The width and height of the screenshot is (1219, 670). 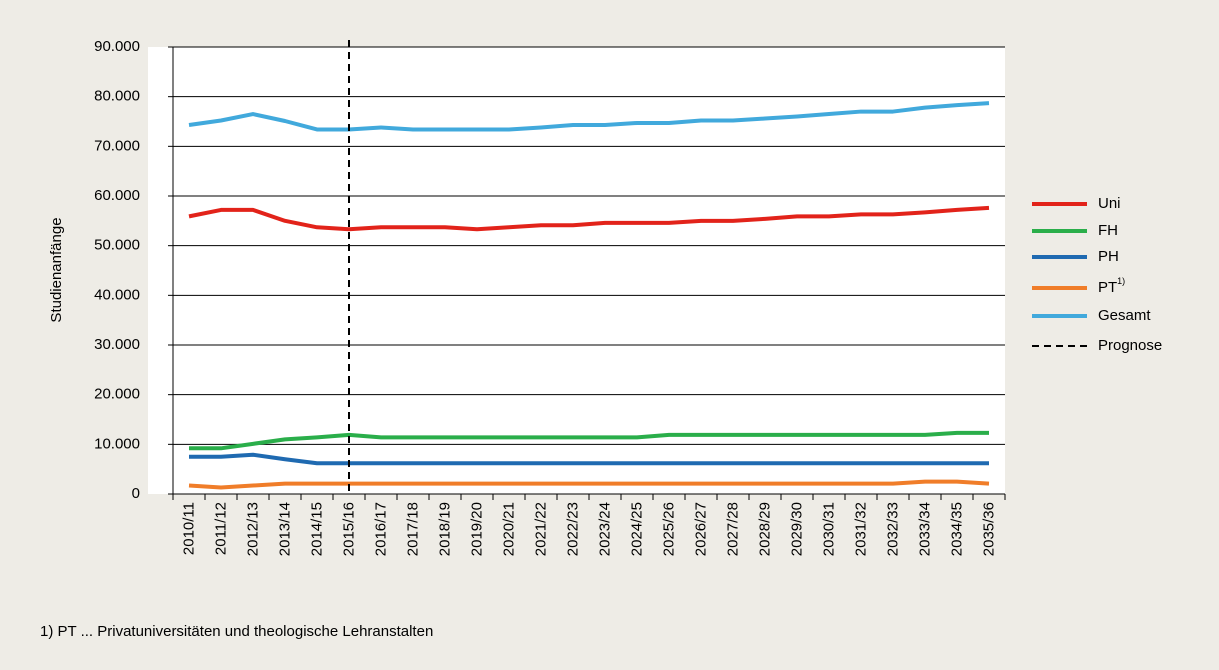 I want to click on x-tick-label: 2010/11, so click(x=189, y=528).